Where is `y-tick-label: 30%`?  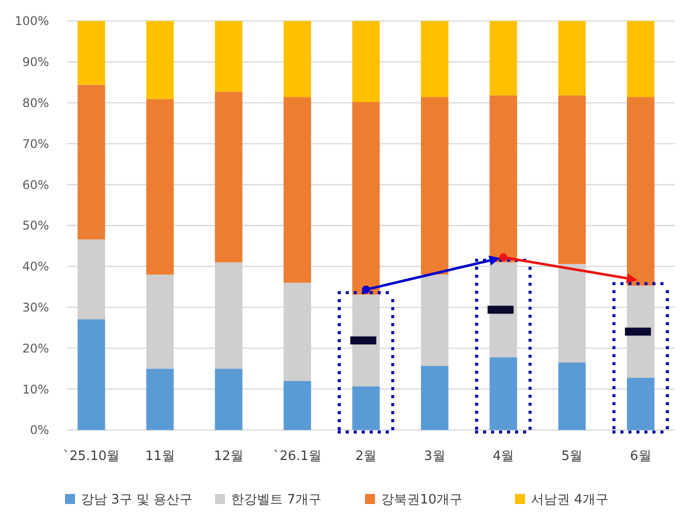 y-tick-label: 30% is located at coordinates (35, 307).